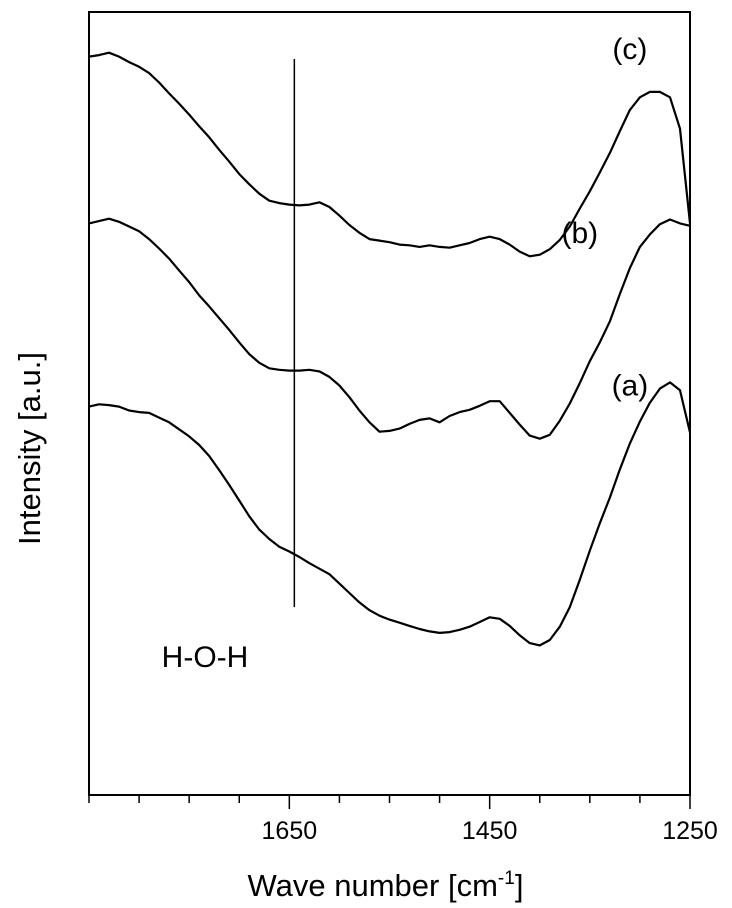 Image resolution: width=732 pixels, height=908 pixels. I want to click on x-tick-label: 1450, so click(490, 831).